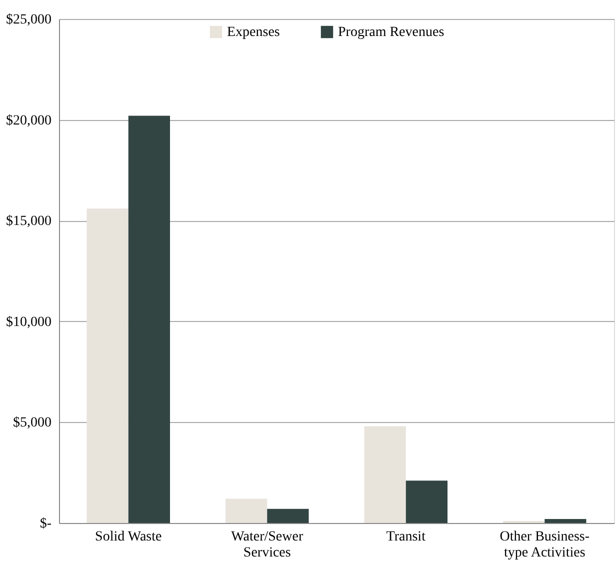 Image resolution: width=616 pixels, height=564 pixels. I want to click on x-tick-label: Water/Sewer Services, so click(267, 545).